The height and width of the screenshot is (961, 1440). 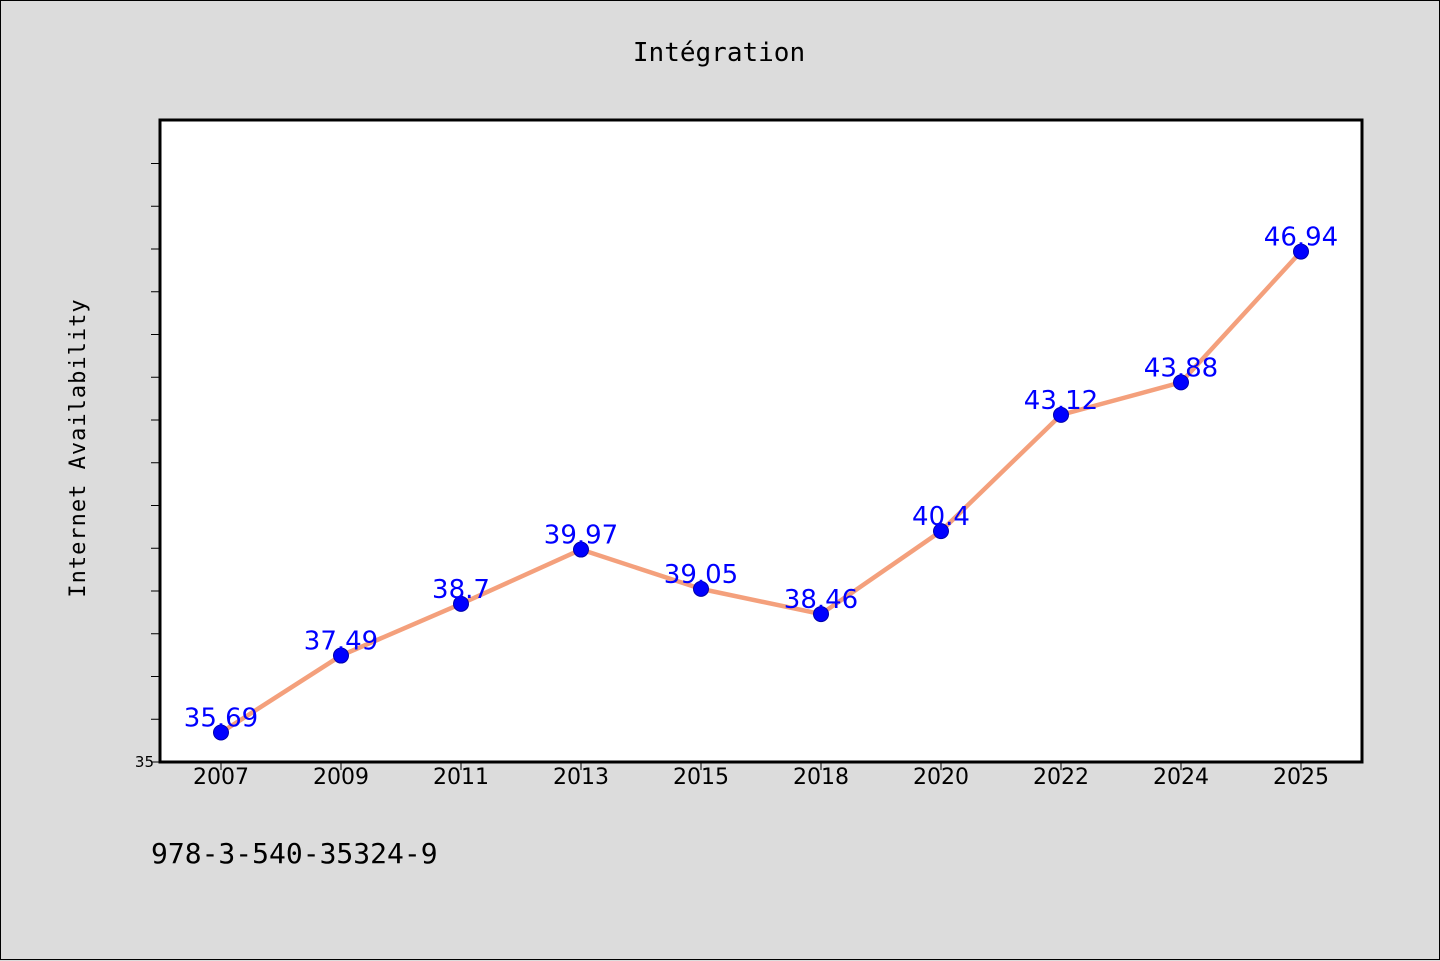 I want to click on data-label: 39.05, so click(x=701, y=575).